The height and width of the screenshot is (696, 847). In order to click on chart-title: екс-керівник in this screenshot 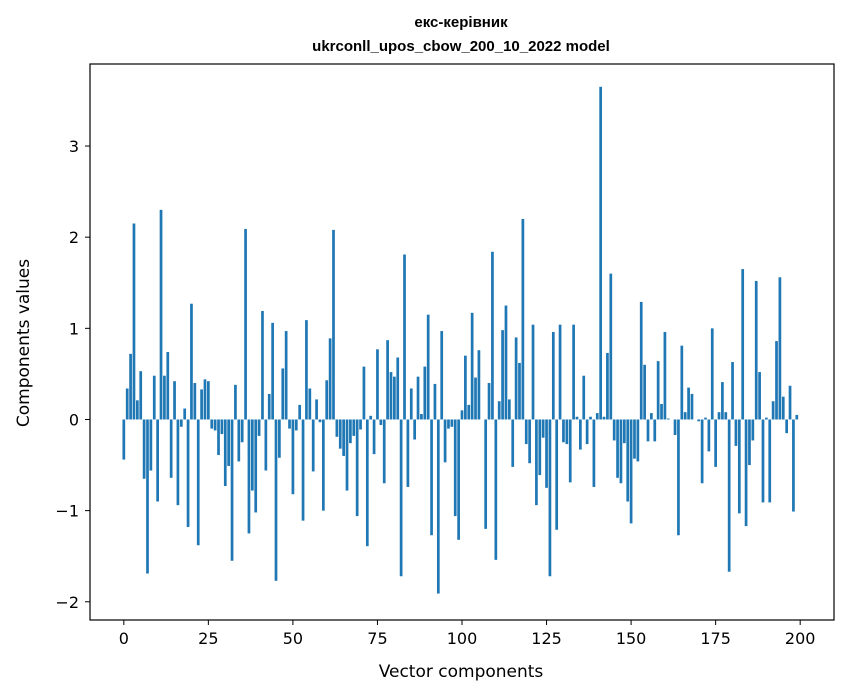, I will do `click(461, 22)`.